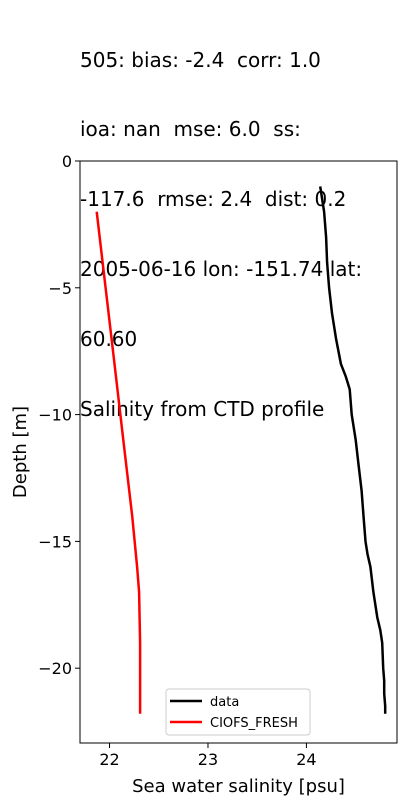  Describe the element at coordinates (238, 712) in the screenshot. I see `legend: data CIOFS_FRESH` at that location.